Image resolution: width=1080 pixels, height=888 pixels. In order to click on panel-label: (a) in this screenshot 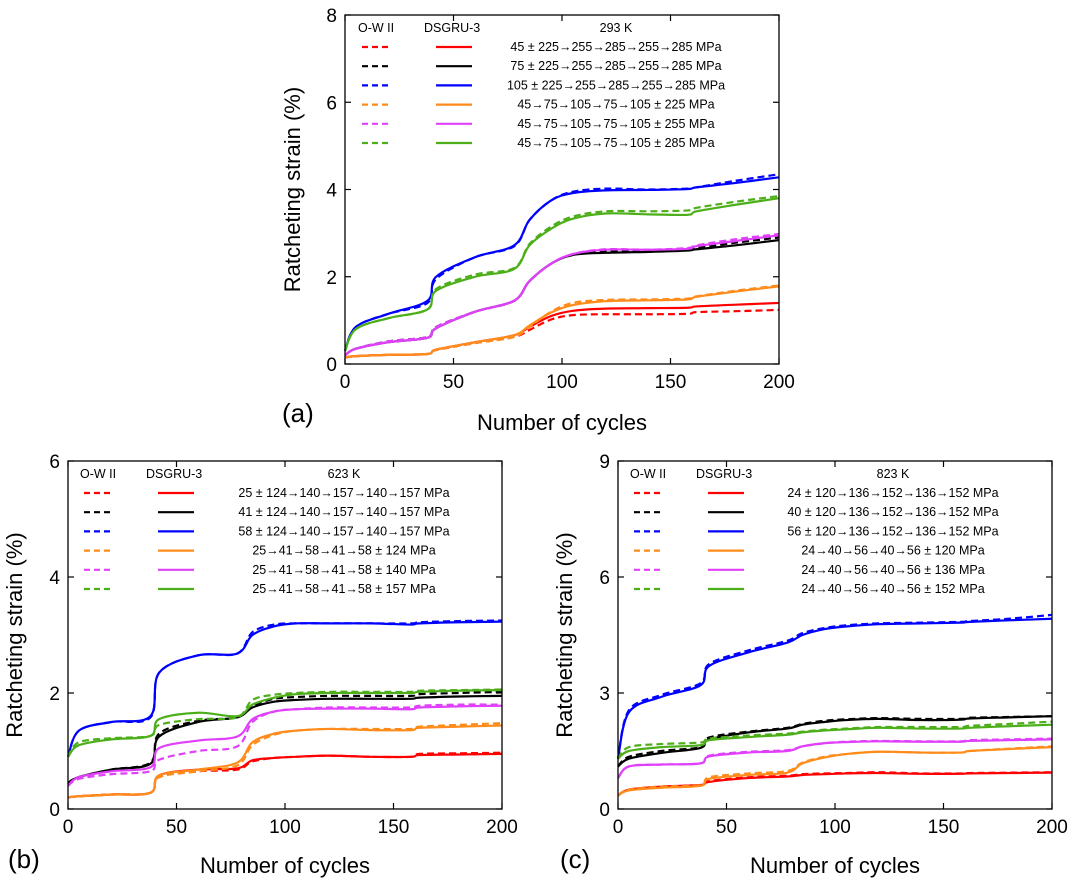, I will do `click(298, 413)`.